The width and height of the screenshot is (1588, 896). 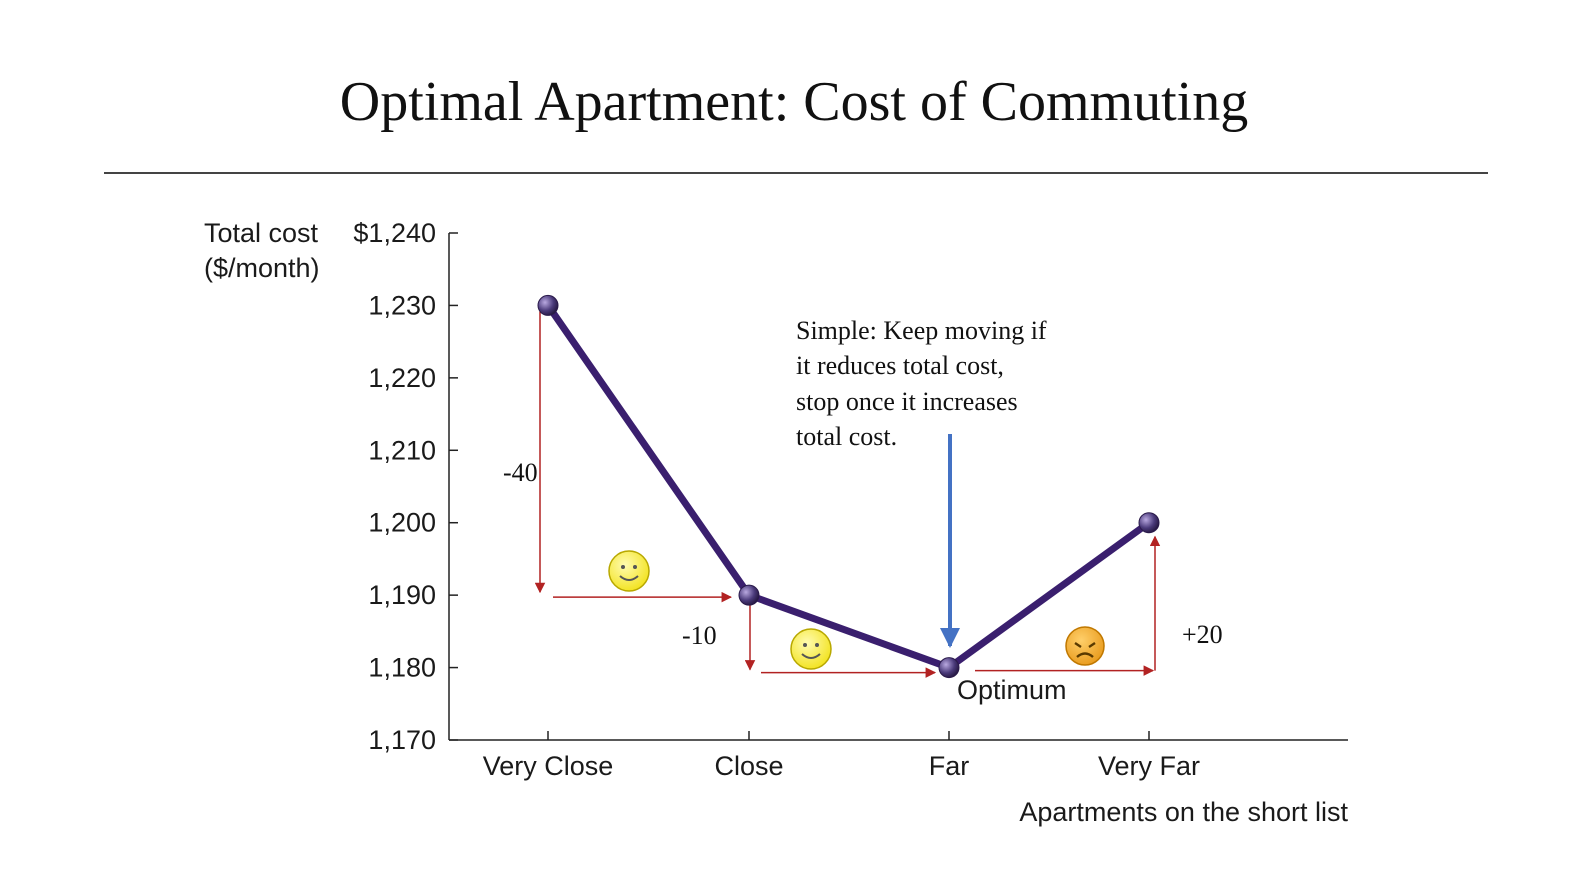 What do you see at coordinates (520, 472) in the screenshot?
I see `delta-label: -40` at bounding box center [520, 472].